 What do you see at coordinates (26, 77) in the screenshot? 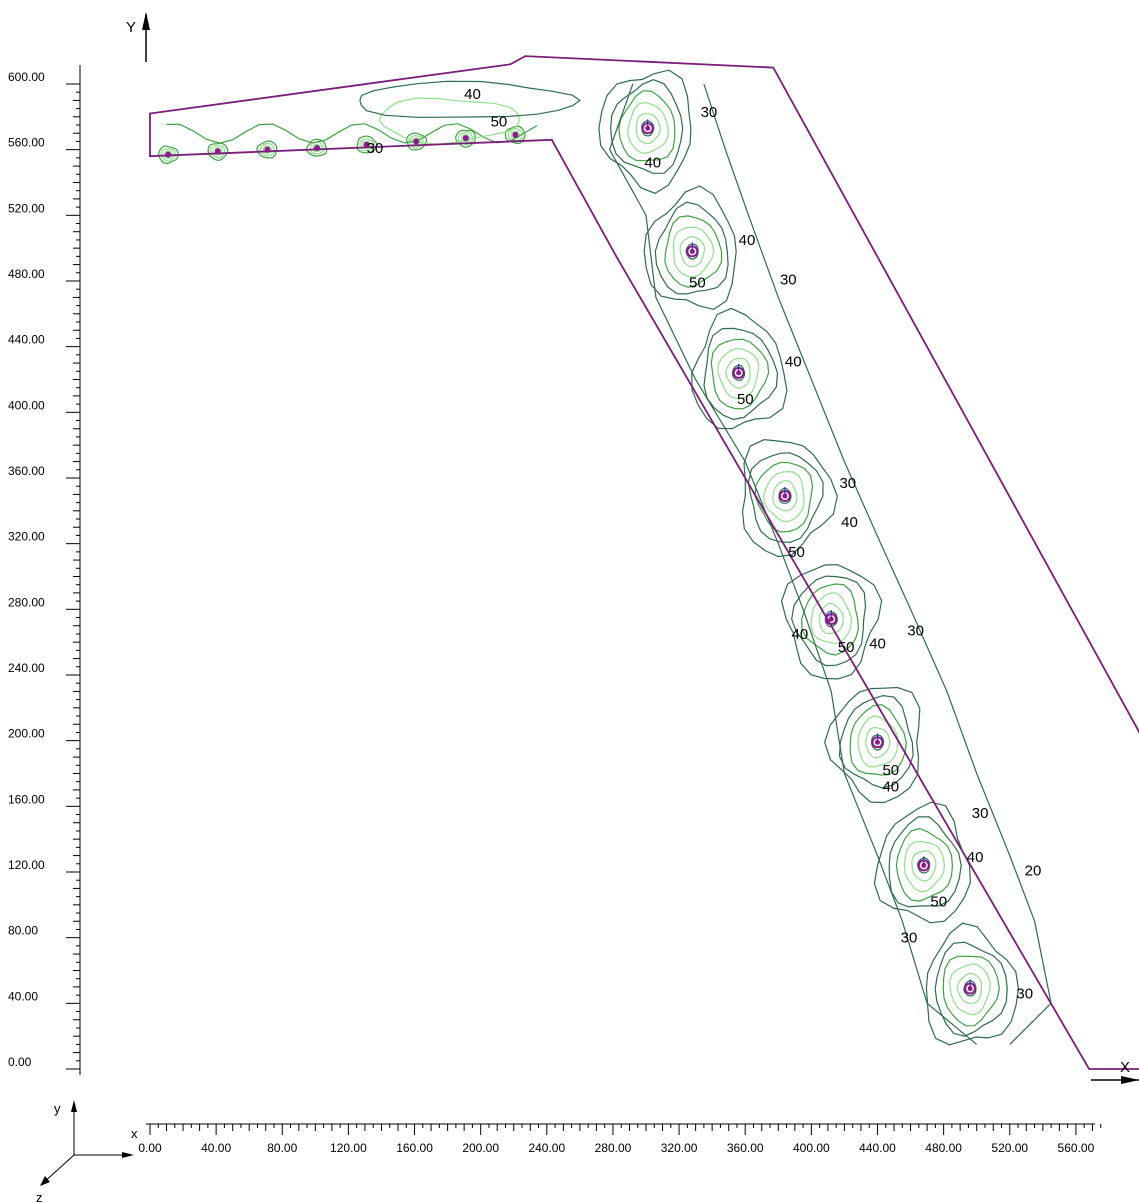
I see `y-tick-label: 600.00` at bounding box center [26, 77].